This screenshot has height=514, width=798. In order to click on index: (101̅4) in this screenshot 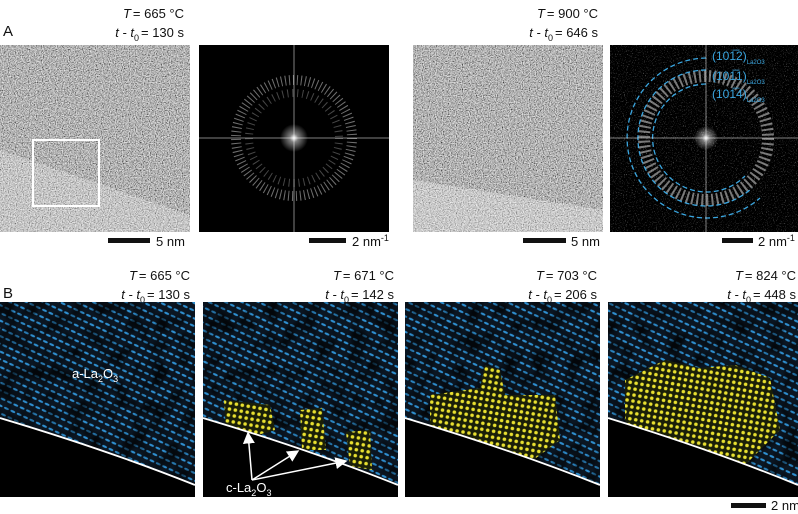, I will do `click(729, 94)`.